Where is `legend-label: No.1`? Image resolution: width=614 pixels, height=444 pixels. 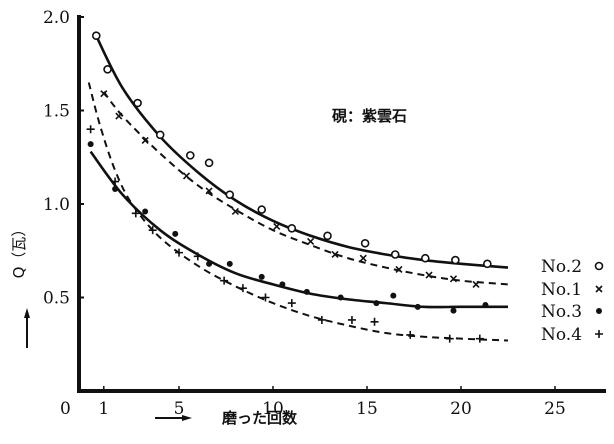 legend-label: No.1 is located at coordinates (561, 290).